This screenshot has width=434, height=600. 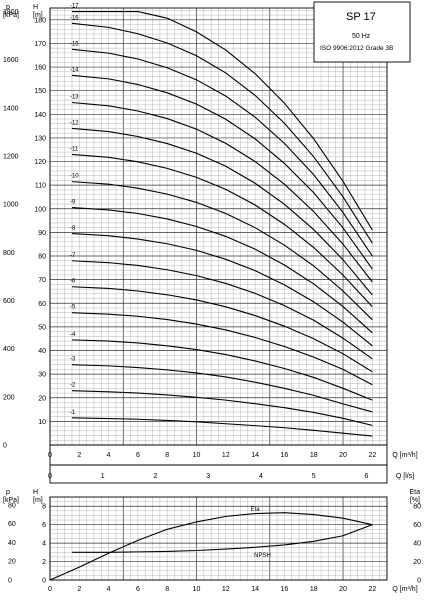 I want to click on bottom-y-tick-label-pressure: 80, so click(x=12, y=505).